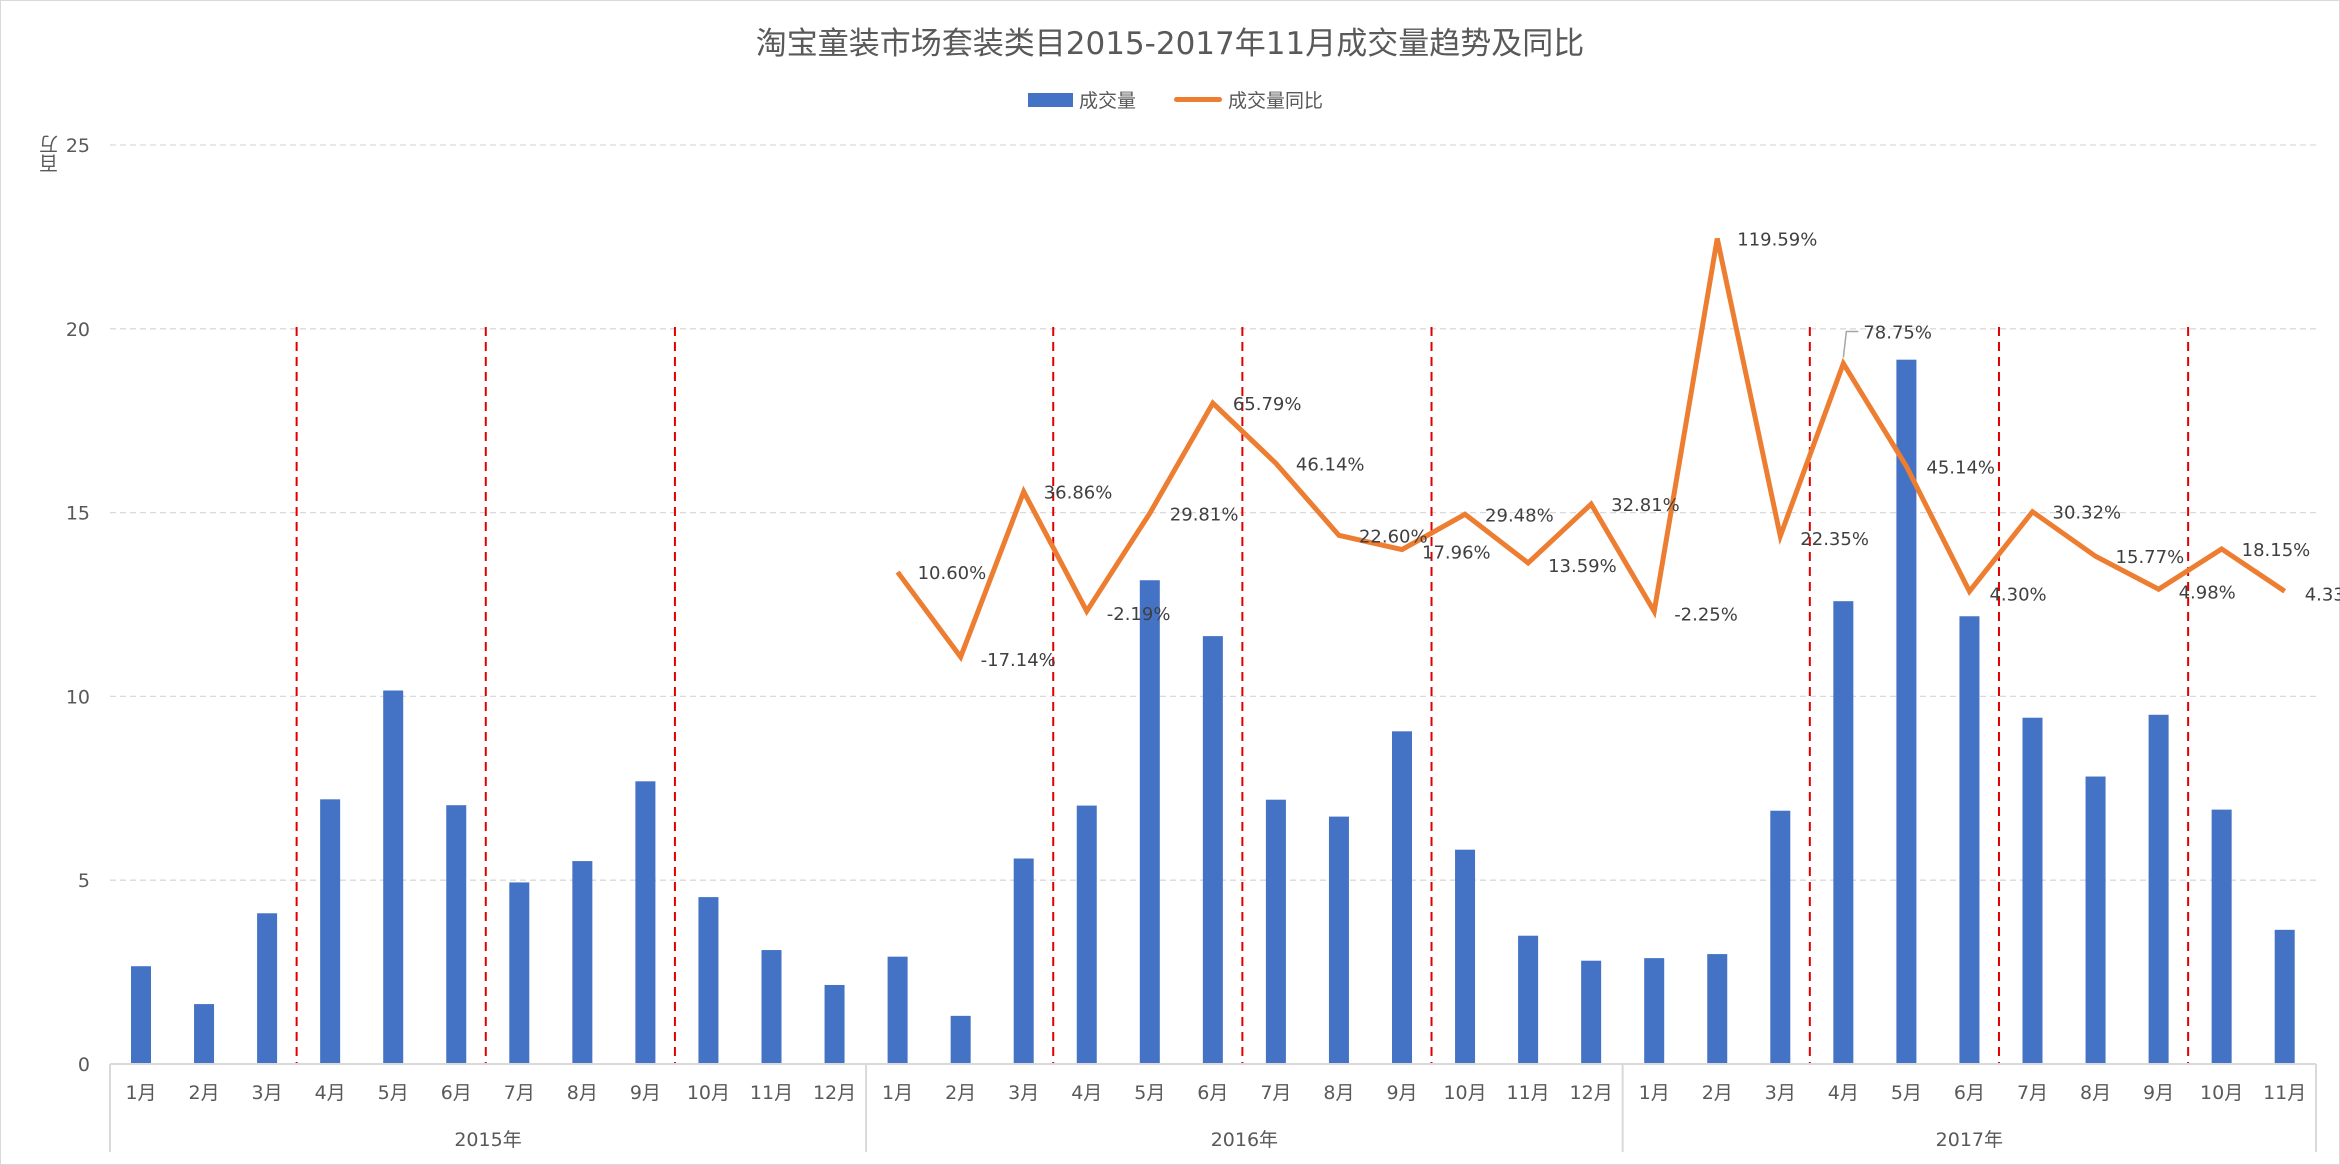 The height and width of the screenshot is (1165, 2340). Describe the element at coordinates (78, 514) in the screenshot. I see `y-tick-label: 15` at that location.